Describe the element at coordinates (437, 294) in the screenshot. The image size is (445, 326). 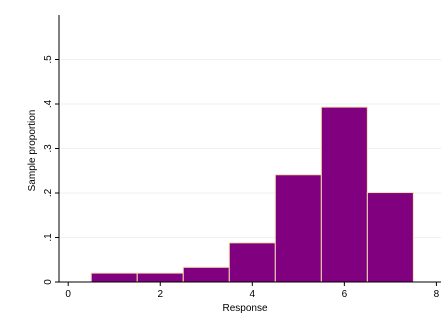
I see `x-tick-label-4: 8` at that location.